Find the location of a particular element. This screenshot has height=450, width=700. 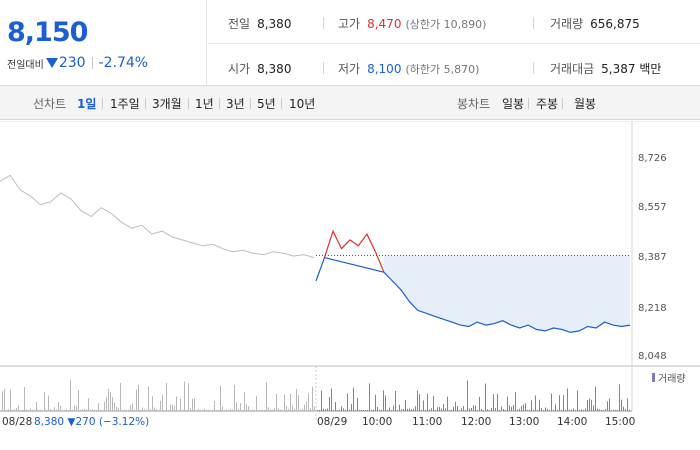

tab-3month: 3개월 is located at coordinates (167, 104).